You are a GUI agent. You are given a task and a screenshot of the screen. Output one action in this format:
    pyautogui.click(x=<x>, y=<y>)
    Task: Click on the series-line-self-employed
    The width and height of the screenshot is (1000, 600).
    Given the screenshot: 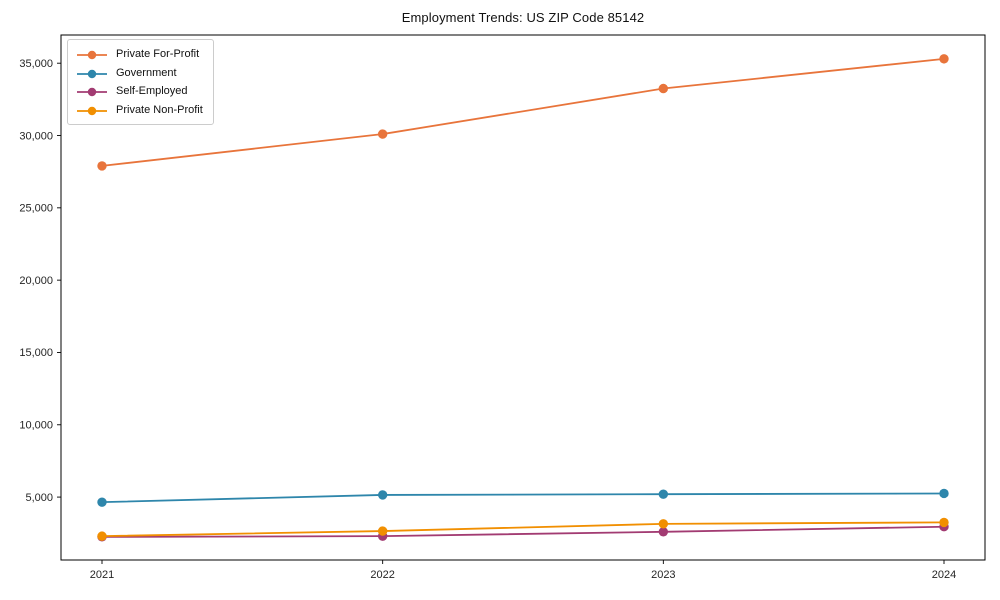 What is the action you would take?
    pyautogui.click(x=523, y=531)
    